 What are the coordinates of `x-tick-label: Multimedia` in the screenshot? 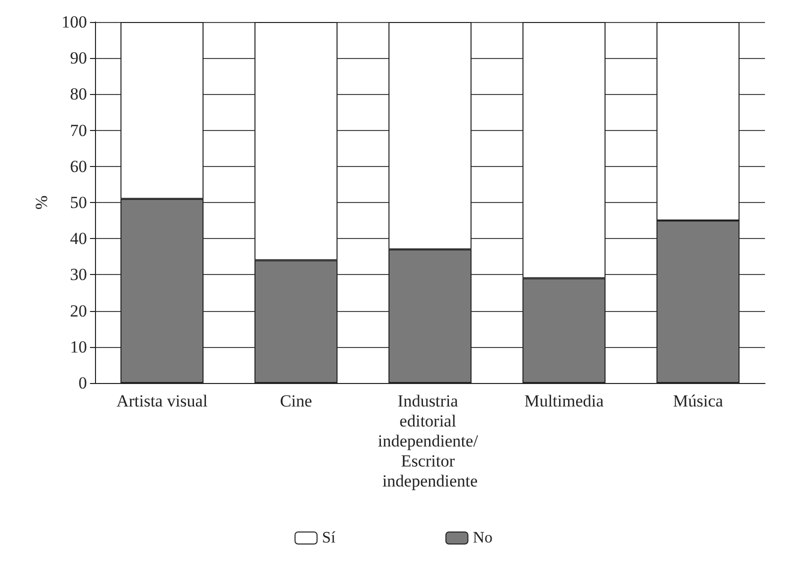 It's located at (564, 401).